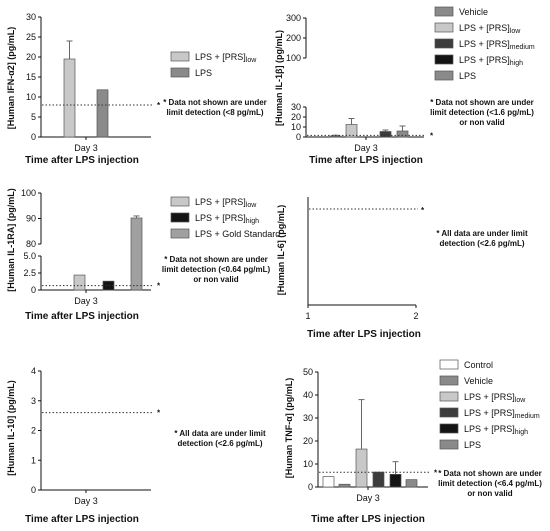 The width and height of the screenshot is (550, 531). What do you see at coordinates (289, 428) in the screenshot?
I see `y-axis-title: [Human TNF-α] (pg/mL)` at bounding box center [289, 428].